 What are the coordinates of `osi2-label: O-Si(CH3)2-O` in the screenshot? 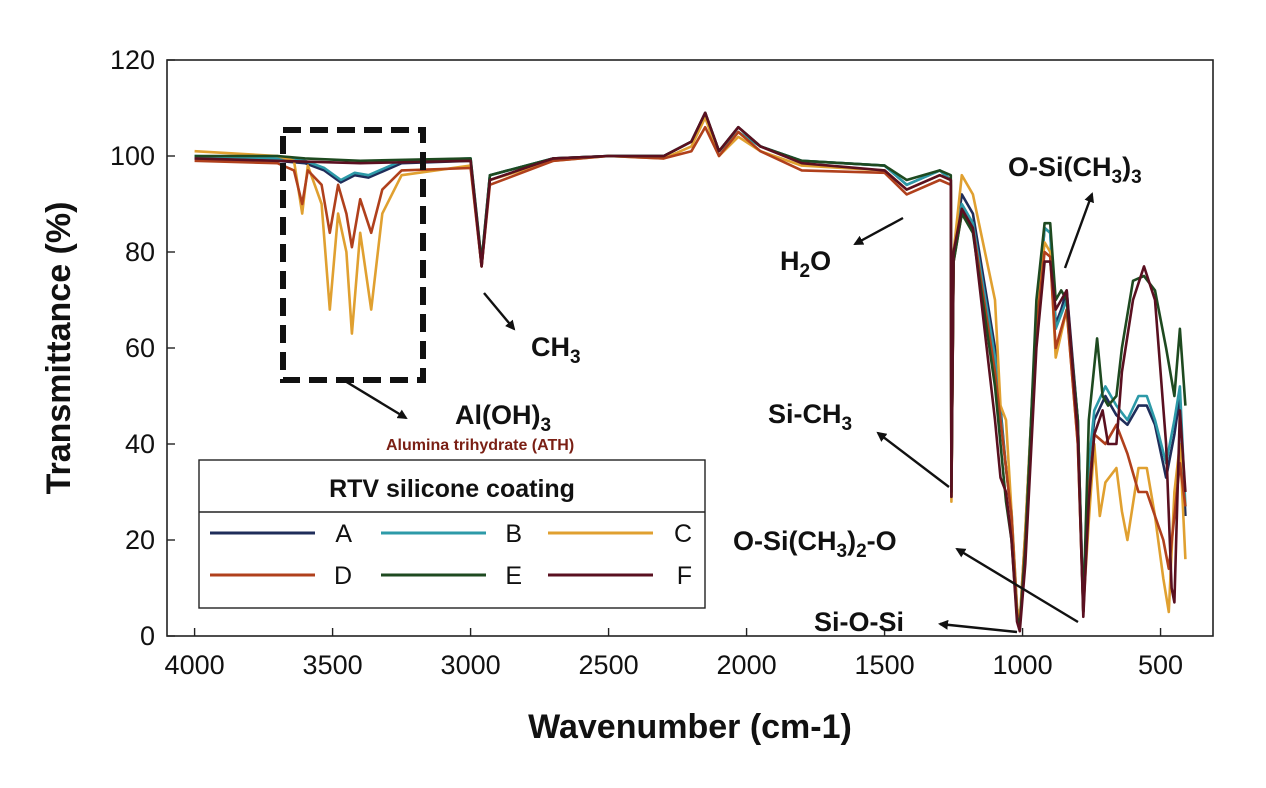 It's located at (815, 544).